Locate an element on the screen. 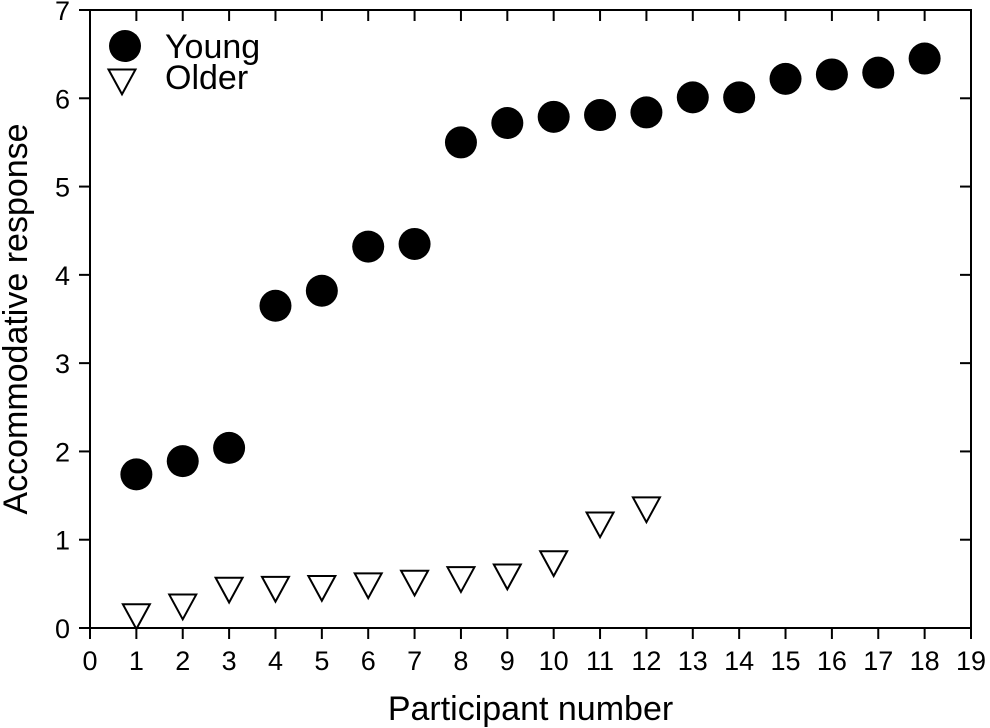  x-tick-label: 3 is located at coordinates (229, 661).